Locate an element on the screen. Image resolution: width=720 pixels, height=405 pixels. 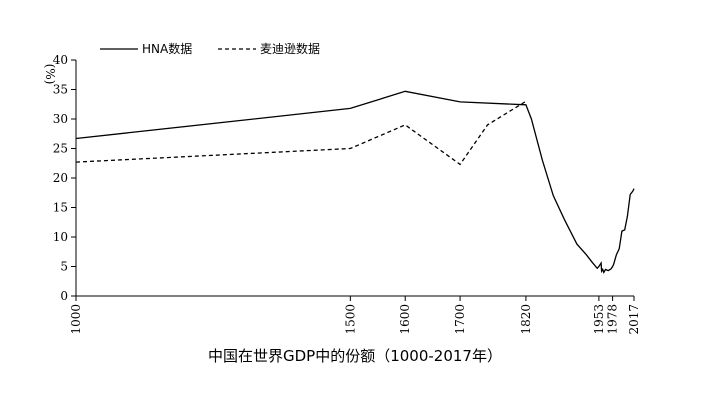
x-tick-label: 1000 is located at coordinates (76, 319).